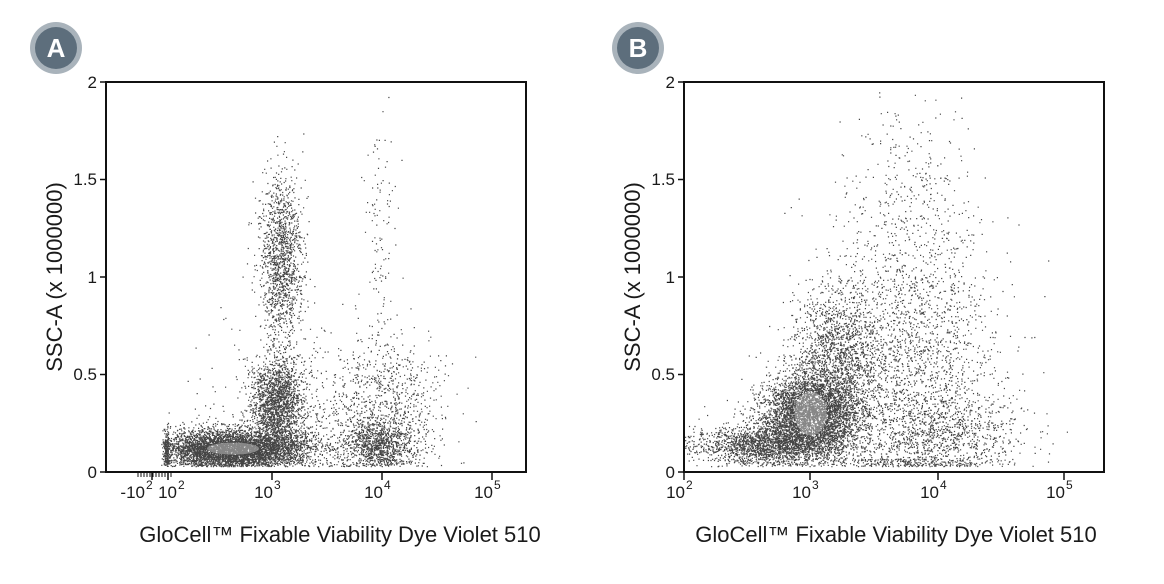 This screenshot has width=1164, height=584. What do you see at coordinates (689, 485) in the screenshot?
I see `panel-b-x-tick-exp-100: 2` at bounding box center [689, 485].